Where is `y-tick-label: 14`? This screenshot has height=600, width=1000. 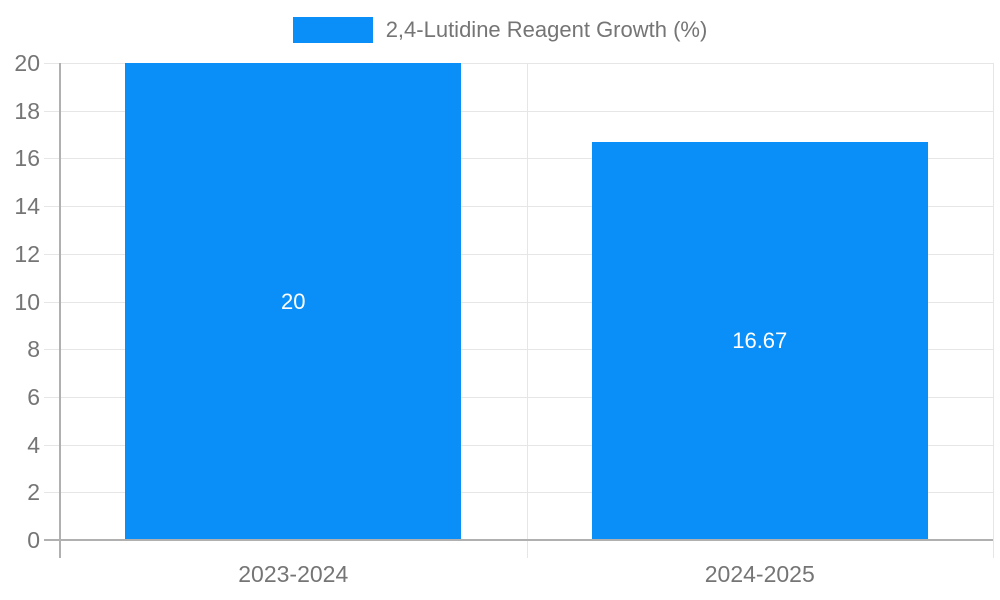 y-tick-label: 14 is located at coordinates (27, 206).